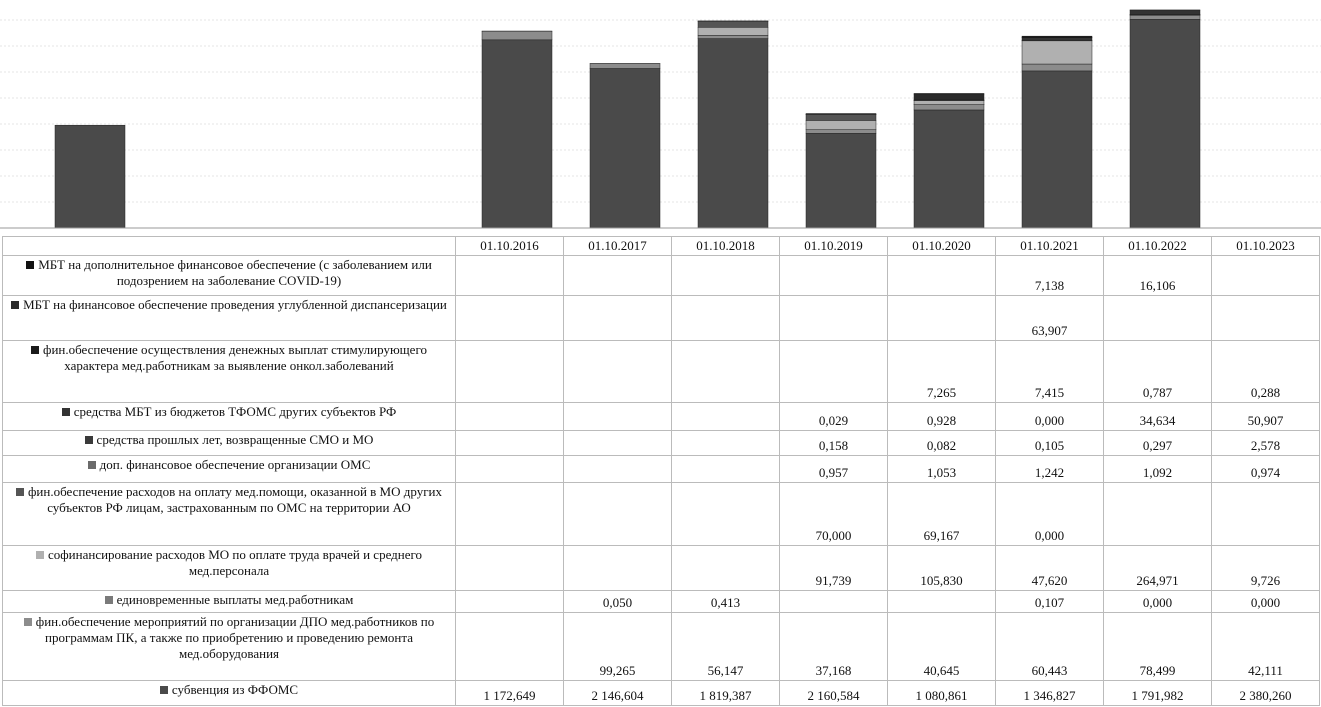 The height and width of the screenshot is (707, 1321). I want to click on value-label: 78,499, so click(1157, 646).